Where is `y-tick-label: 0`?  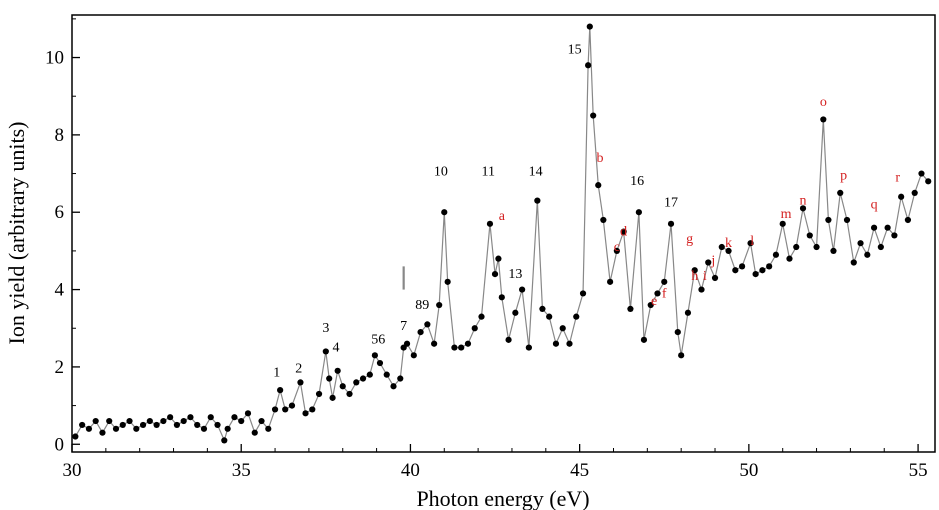
y-tick-label: 0 is located at coordinates (60, 444).